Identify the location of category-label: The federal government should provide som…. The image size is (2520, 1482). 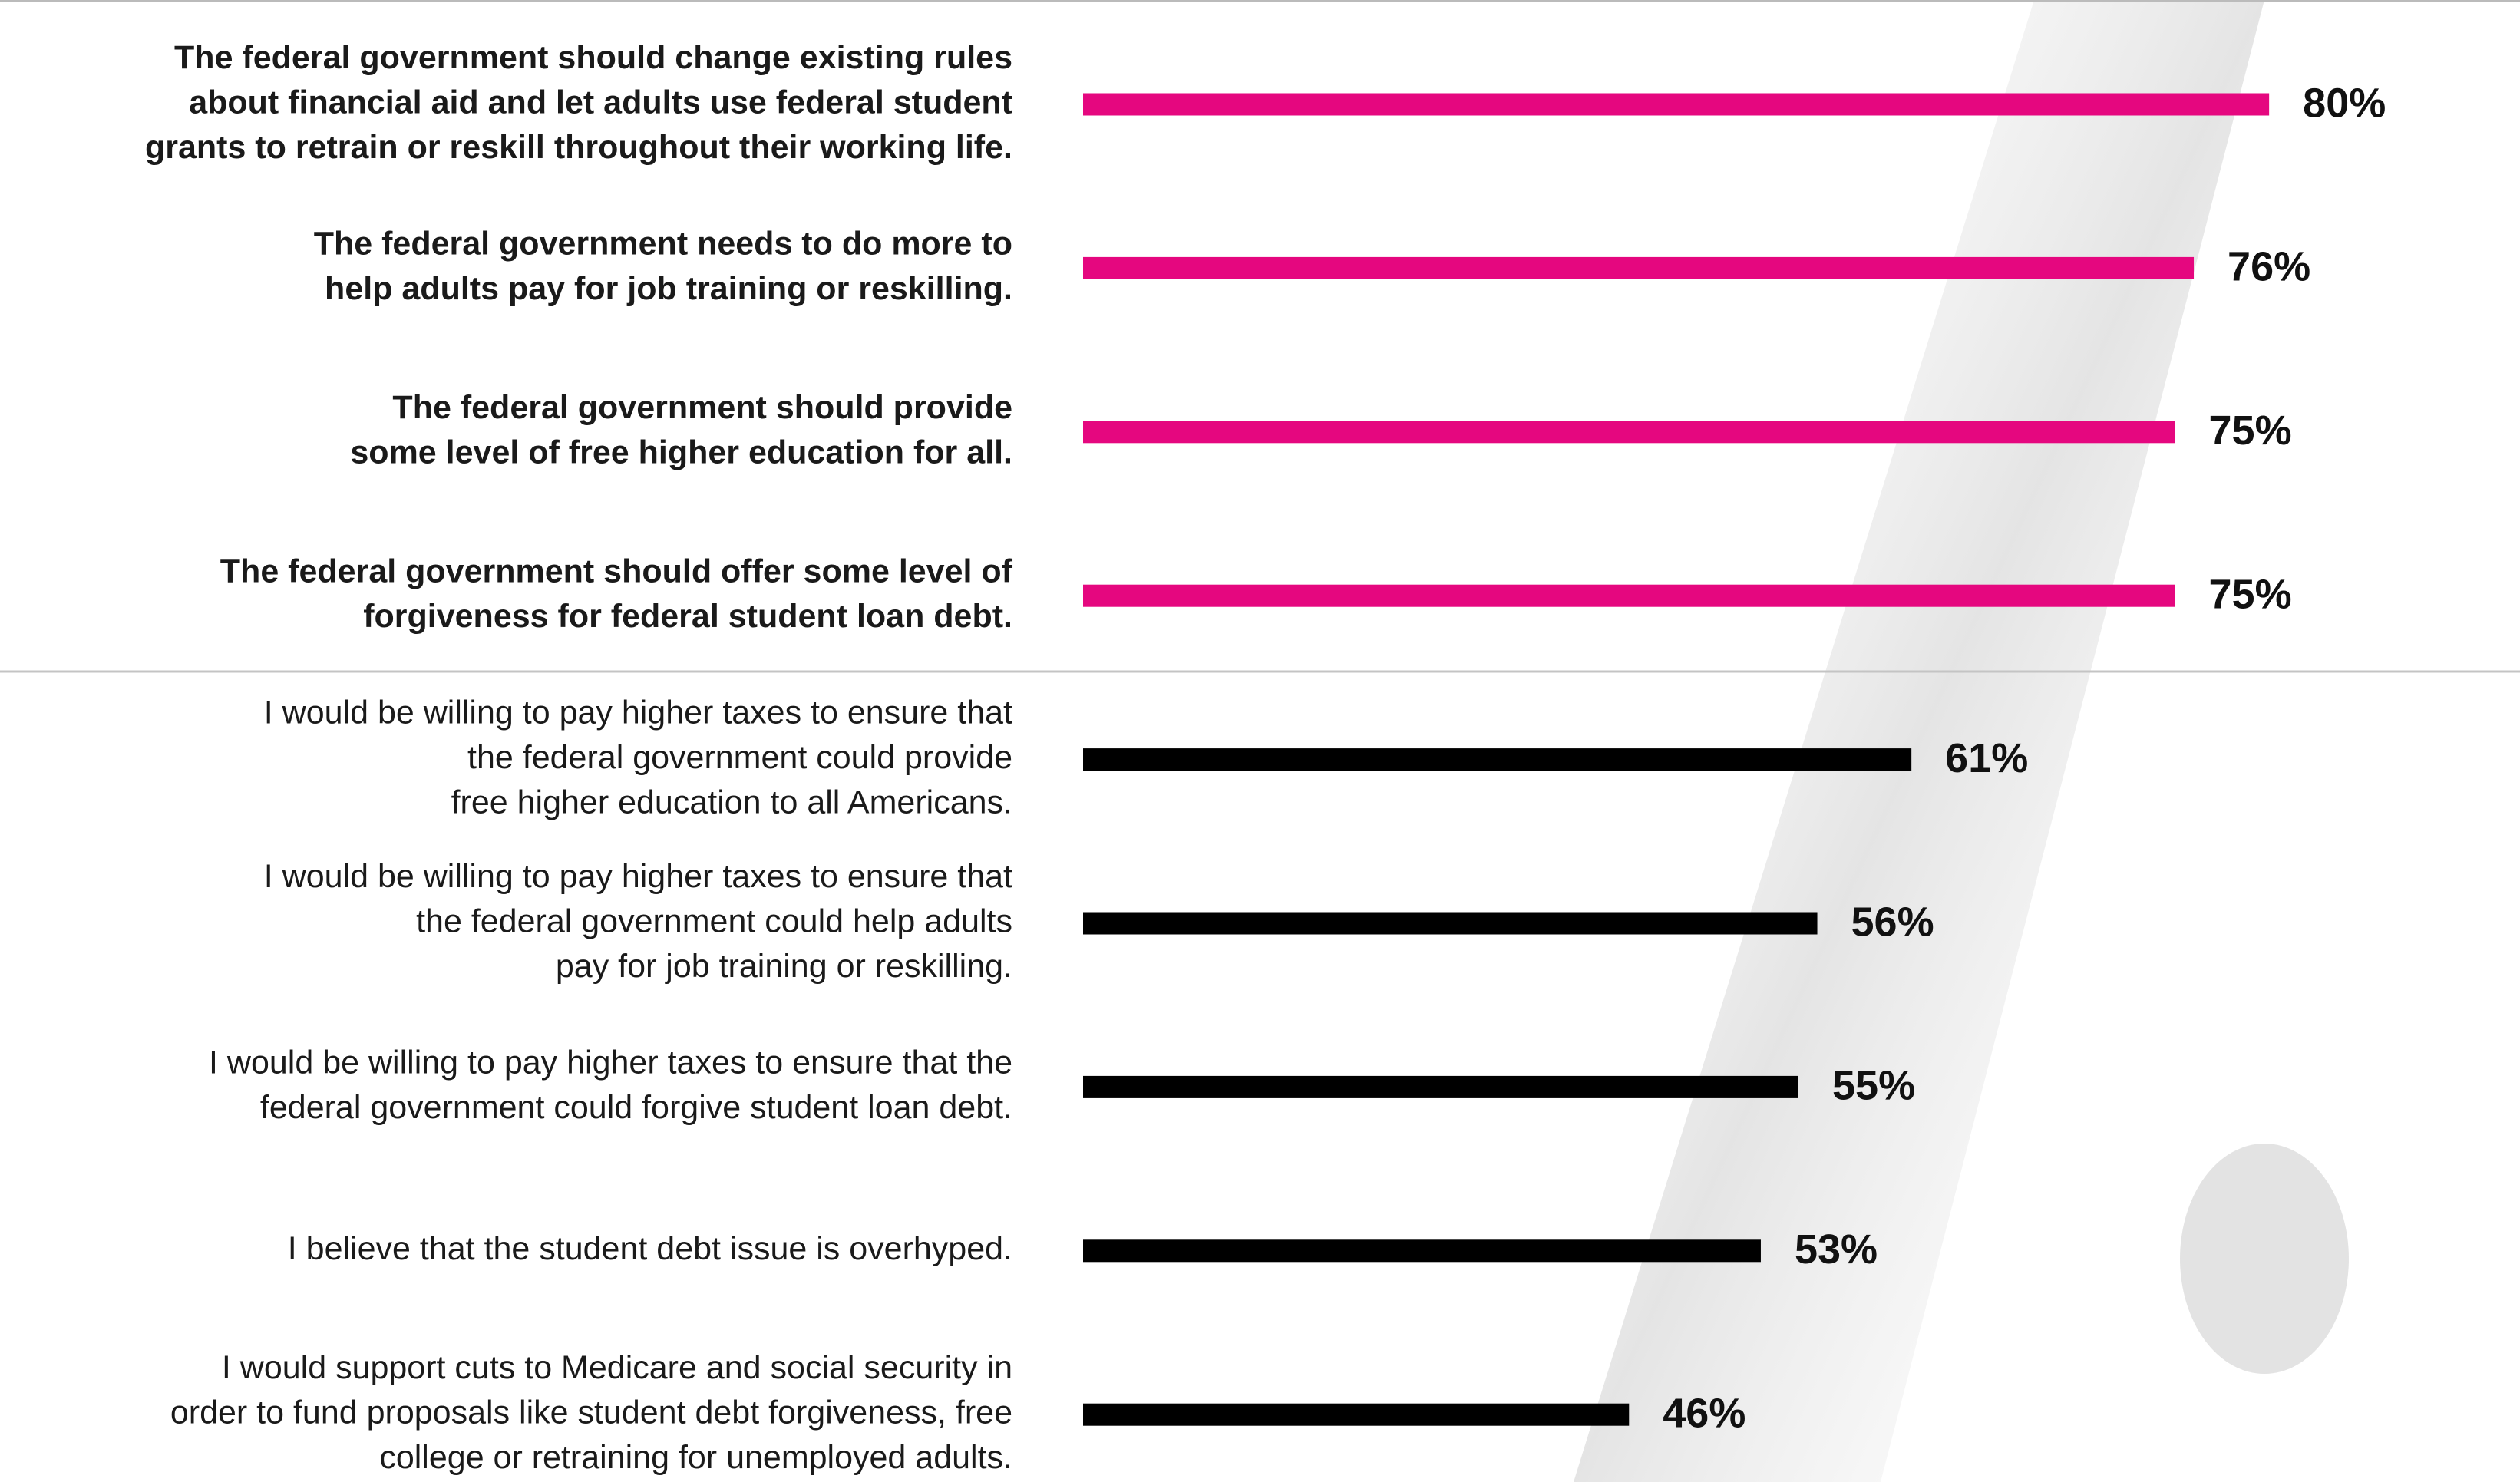
(681, 430).